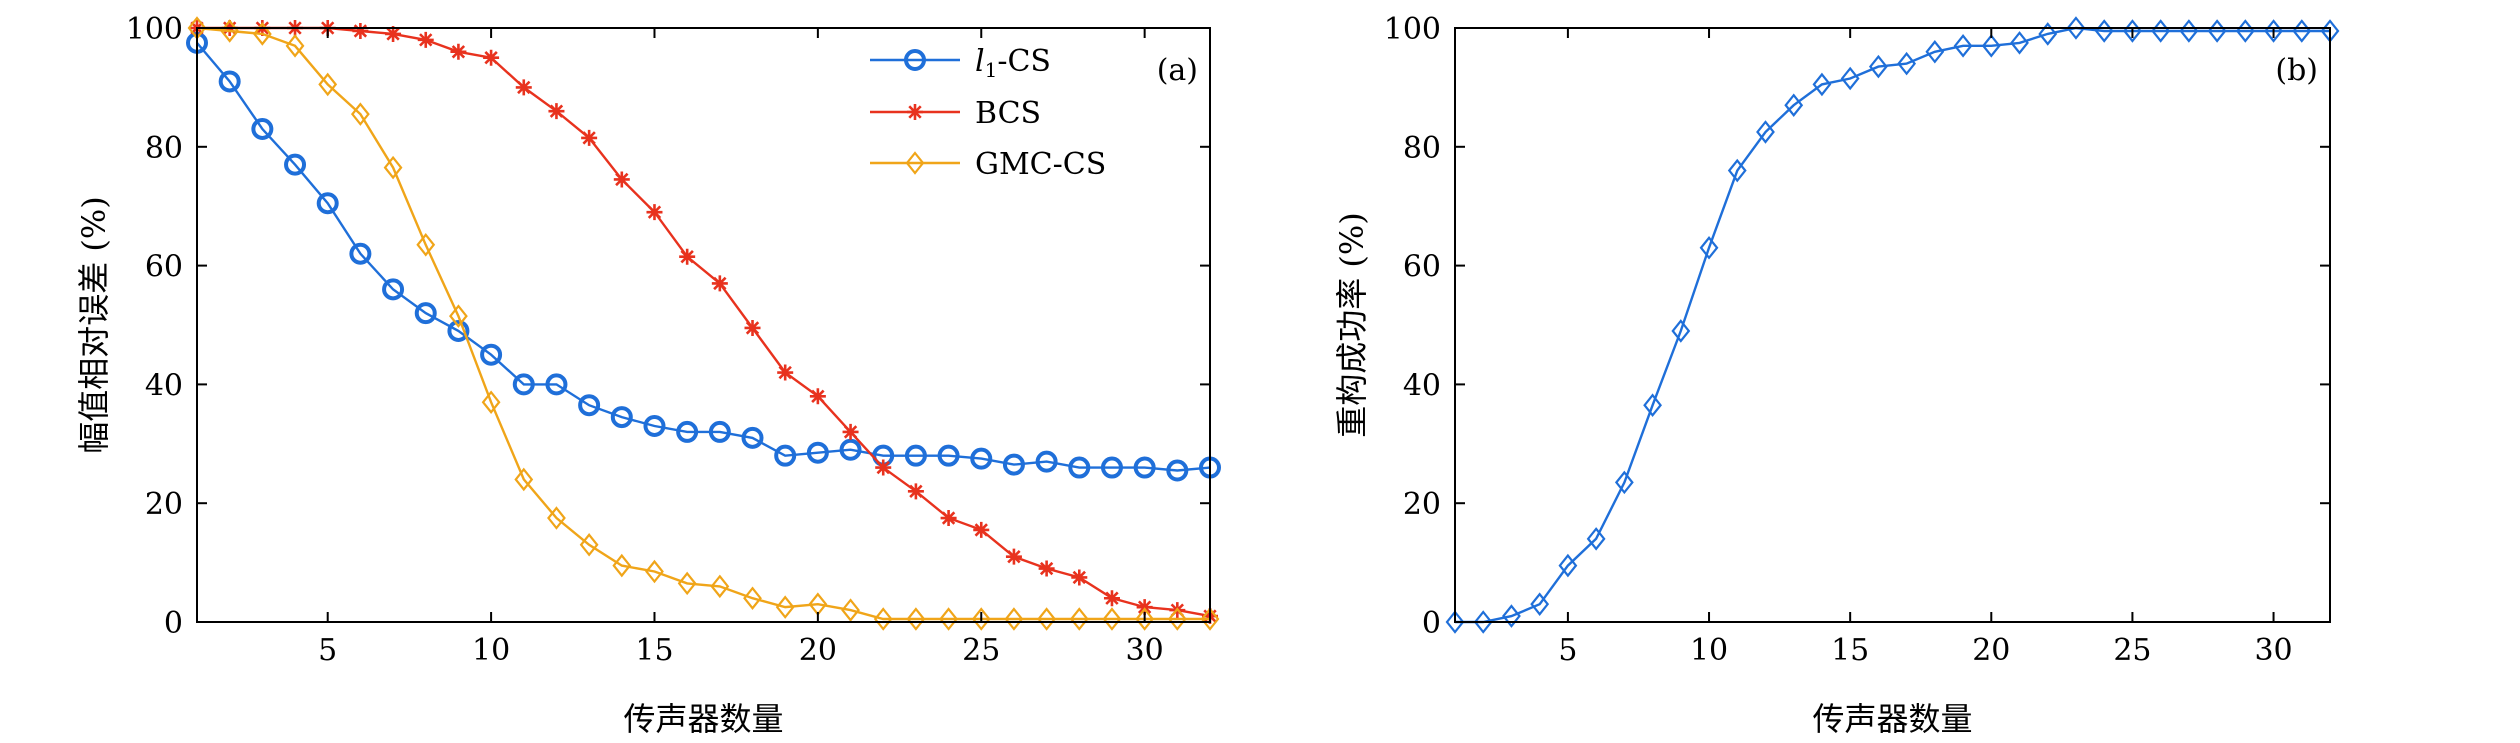 Image resolution: width=2520 pixels, height=743 pixels. Describe the element at coordinates (1422, 267) in the screenshot. I see `y-tick-label: 60` at that location.